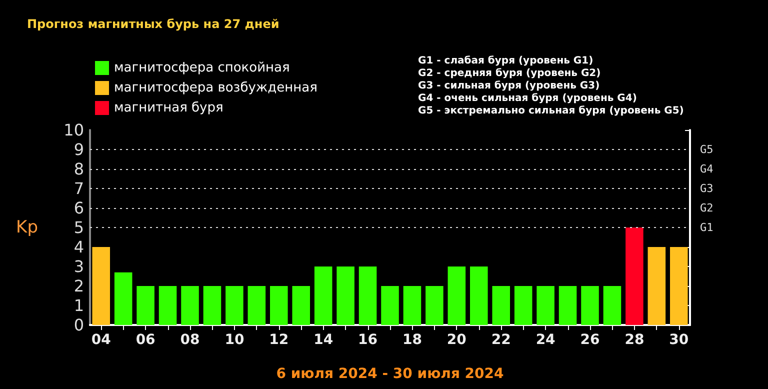  I want to click on y-tick-label: 5, so click(79, 227).